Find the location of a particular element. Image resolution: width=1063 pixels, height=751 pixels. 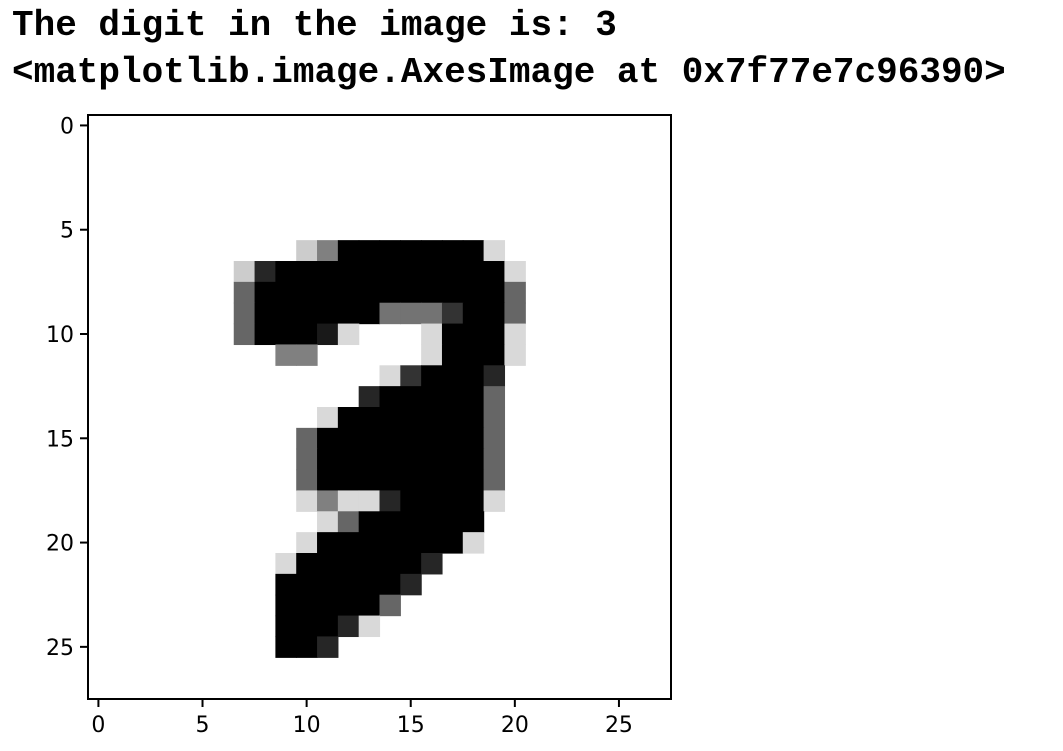

x-tick-label: 15 is located at coordinates (411, 725).